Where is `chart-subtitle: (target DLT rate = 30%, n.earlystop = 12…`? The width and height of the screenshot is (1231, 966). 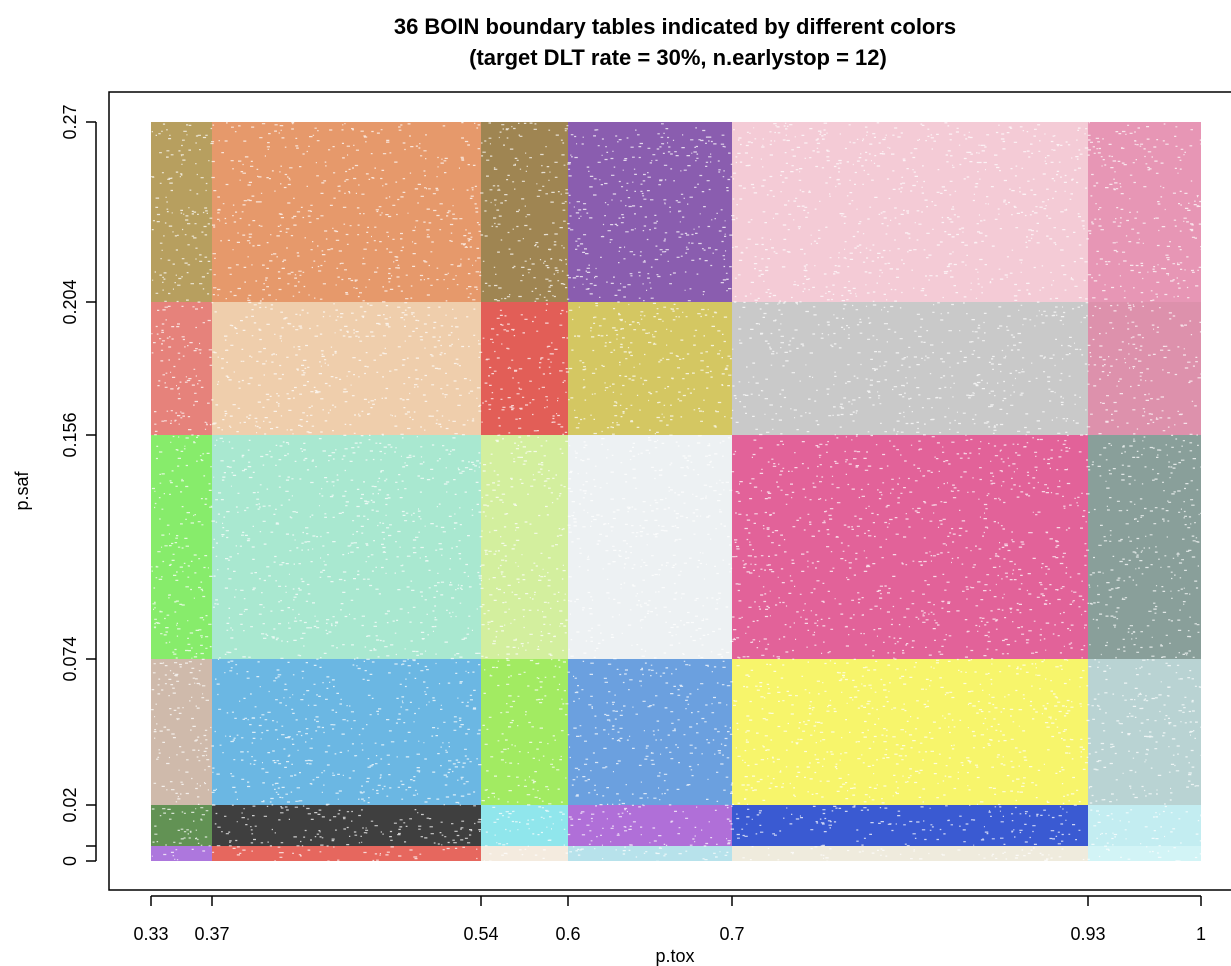 chart-subtitle: (target DLT rate = 30%, n.earlystop = 12… is located at coordinates (678, 57).